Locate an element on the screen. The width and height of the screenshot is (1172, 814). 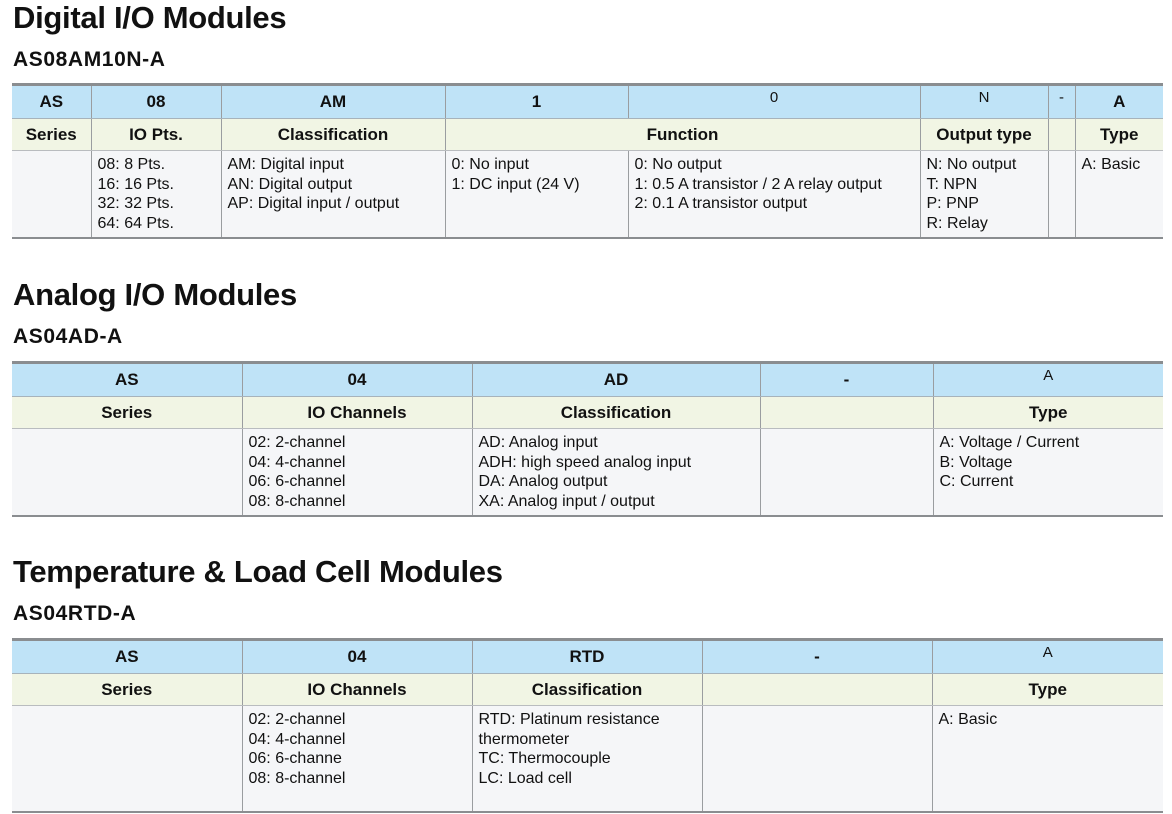
code-cell: AD is located at coordinates (616, 379).